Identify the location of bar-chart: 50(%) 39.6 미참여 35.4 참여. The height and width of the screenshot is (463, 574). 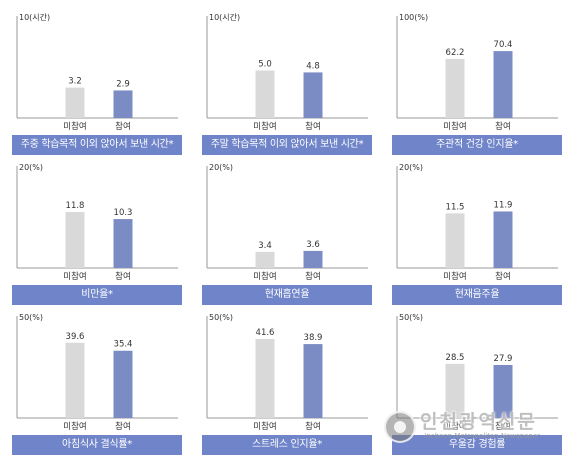
(97, 372).